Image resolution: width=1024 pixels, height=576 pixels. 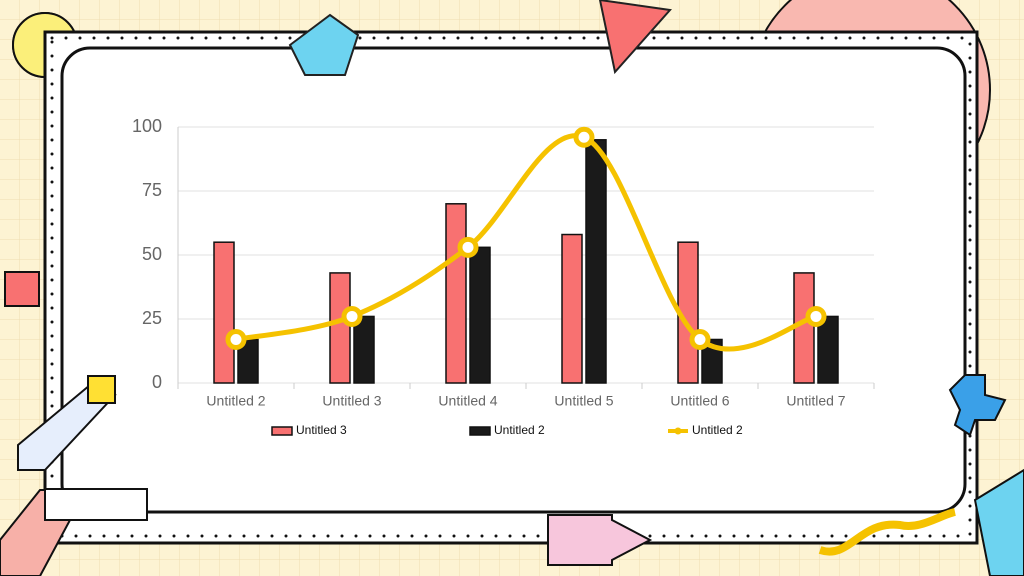 What do you see at coordinates (235, 401) in the screenshot?
I see `x-tick-label: Untitled 2` at bounding box center [235, 401].